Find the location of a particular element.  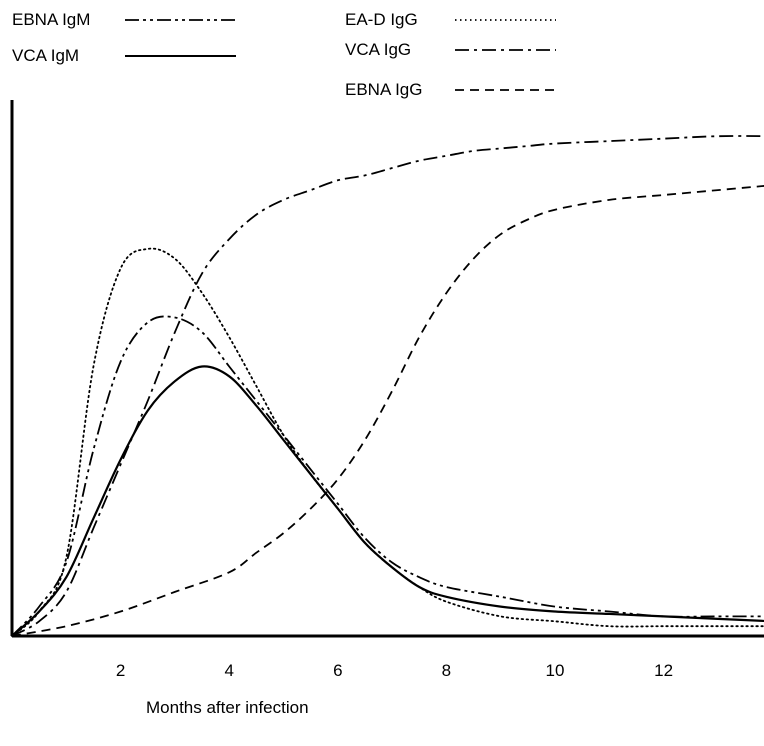

legend-label-vca-igg: VCA IgG is located at coordinates (378, 49).